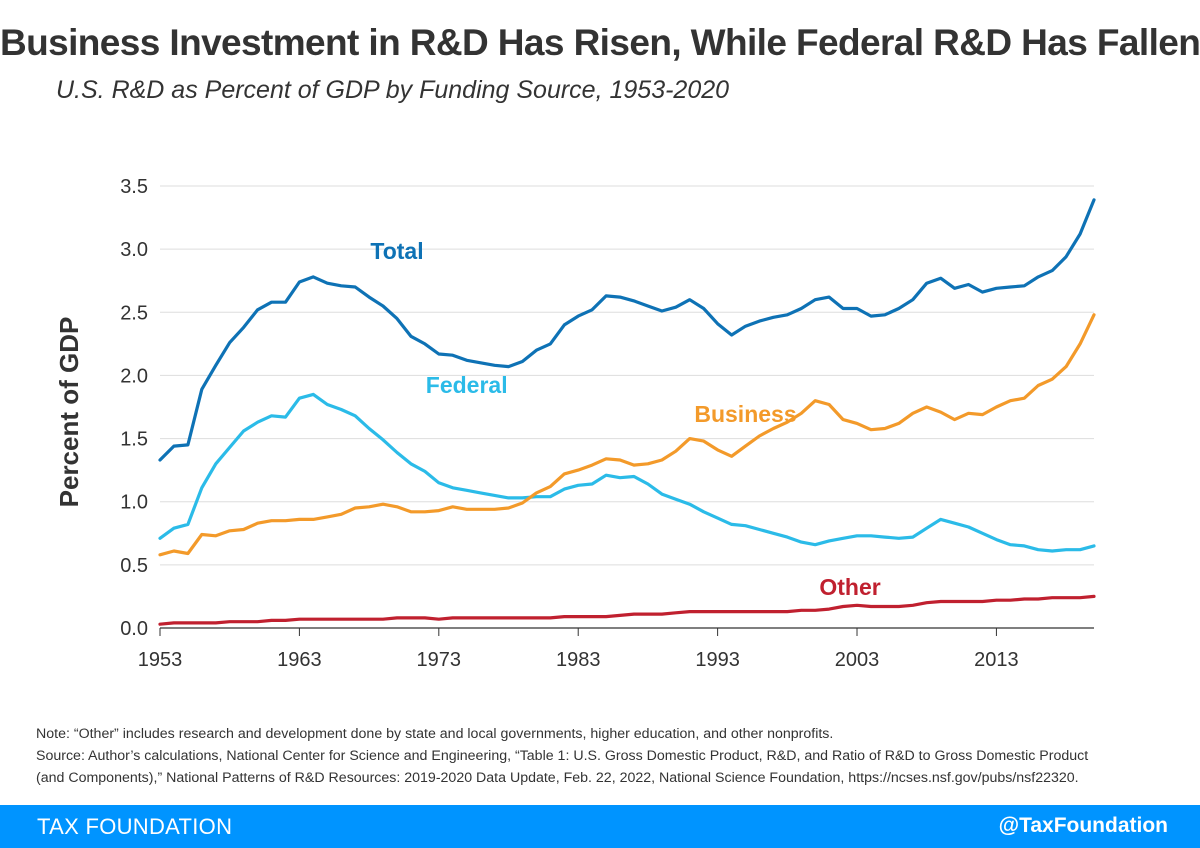 This screenshot has height=848, width=1200. I want to click on footer-bar: TAX FOUNDATION @TaxFoundation, so click(600, 826).